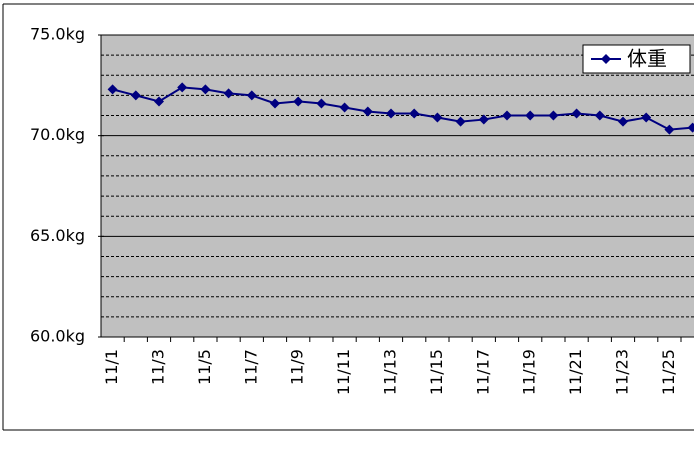 The height and width of the screenshot is (450, 694). Describe the element at coordinates (575, 372) in the screenshot. I see `x-tick-label: 11/21` at that location.